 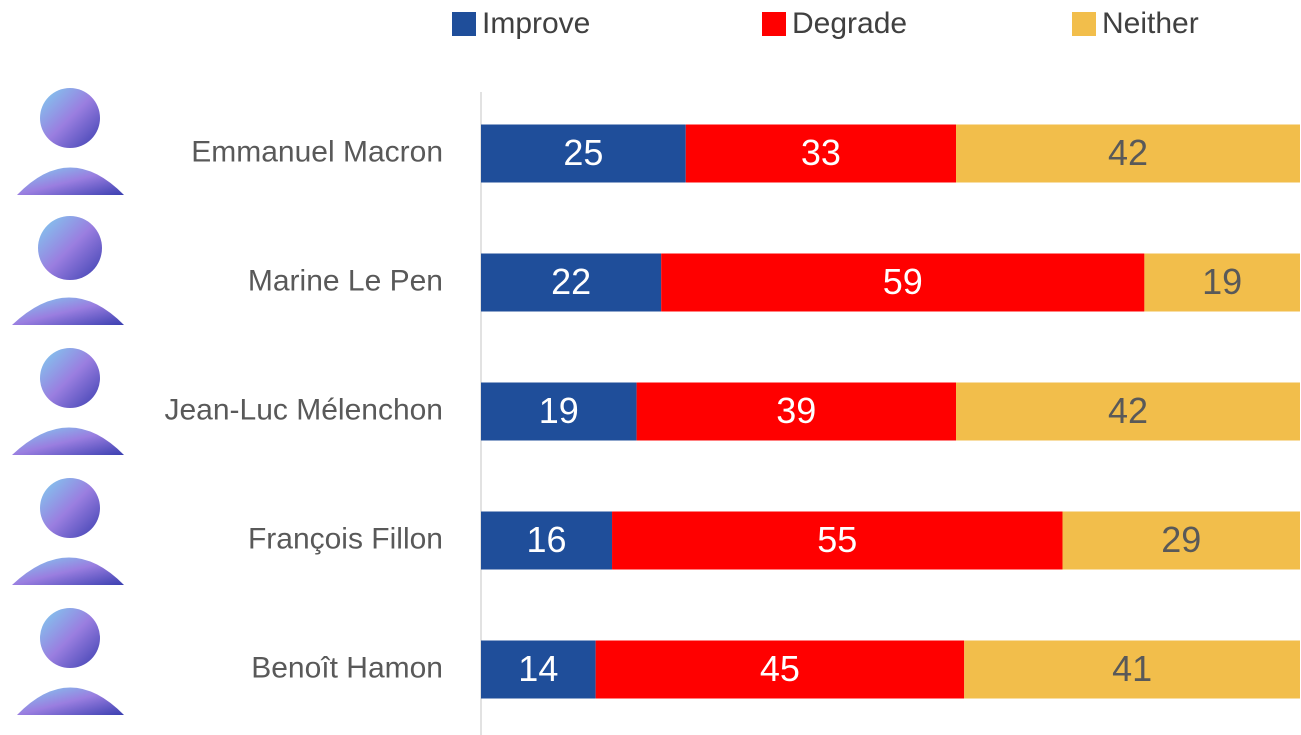 I want to click on value-label: 41, so click(x=1132, y=668).